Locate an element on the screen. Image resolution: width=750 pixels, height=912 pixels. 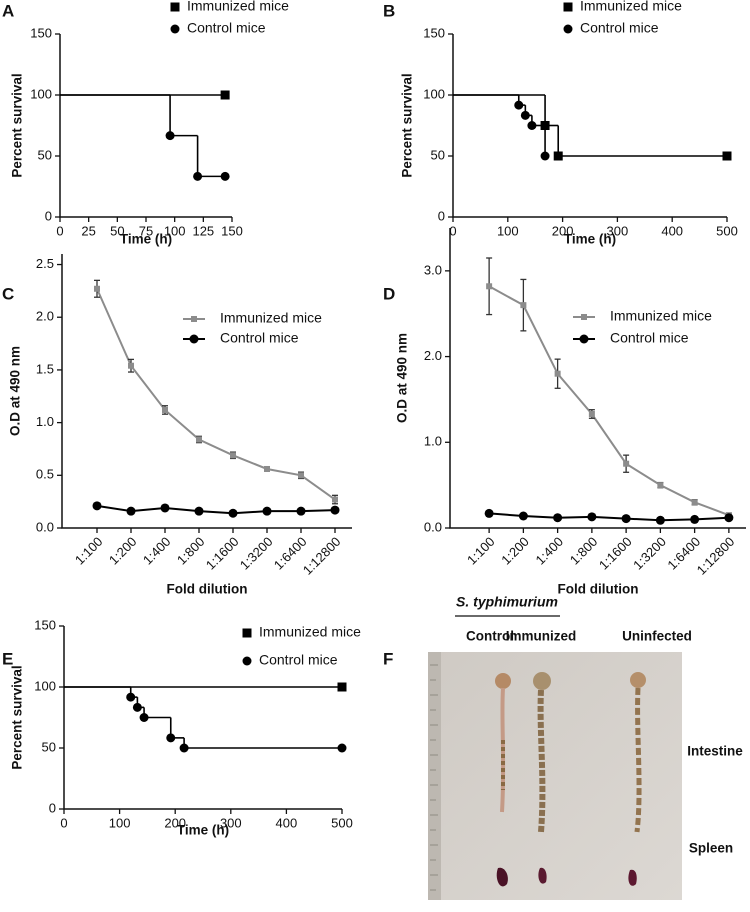
intestine-uninfected is located at coordinates (638, 752).